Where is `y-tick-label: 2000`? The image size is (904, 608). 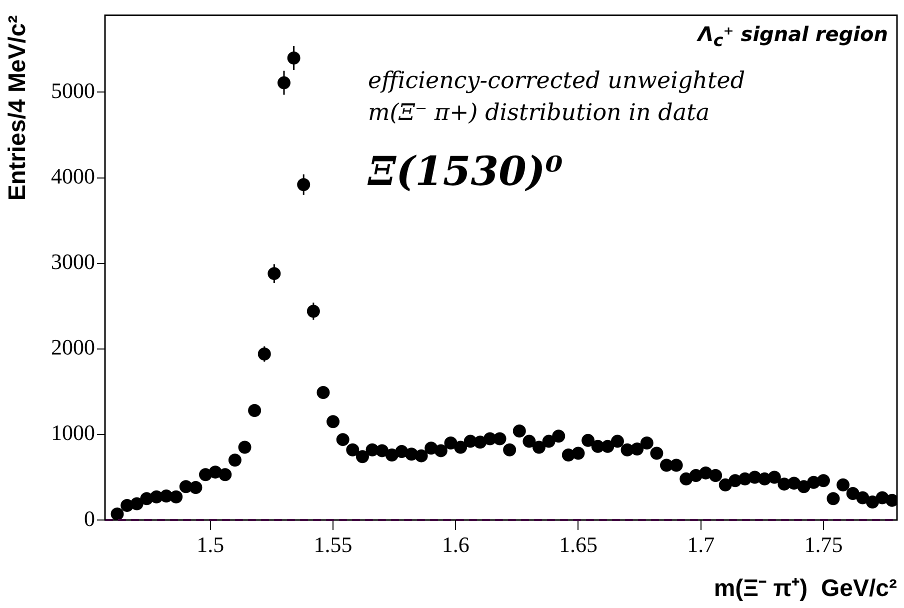 y-tick-label: 2000 is located at coordinates (73, 347).